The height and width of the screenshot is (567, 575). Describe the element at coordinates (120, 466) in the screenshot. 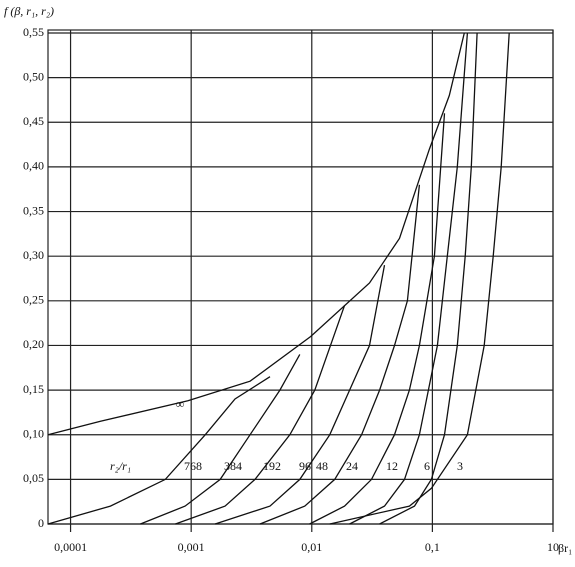

I see `annotation: r₂/r₁` at that location.